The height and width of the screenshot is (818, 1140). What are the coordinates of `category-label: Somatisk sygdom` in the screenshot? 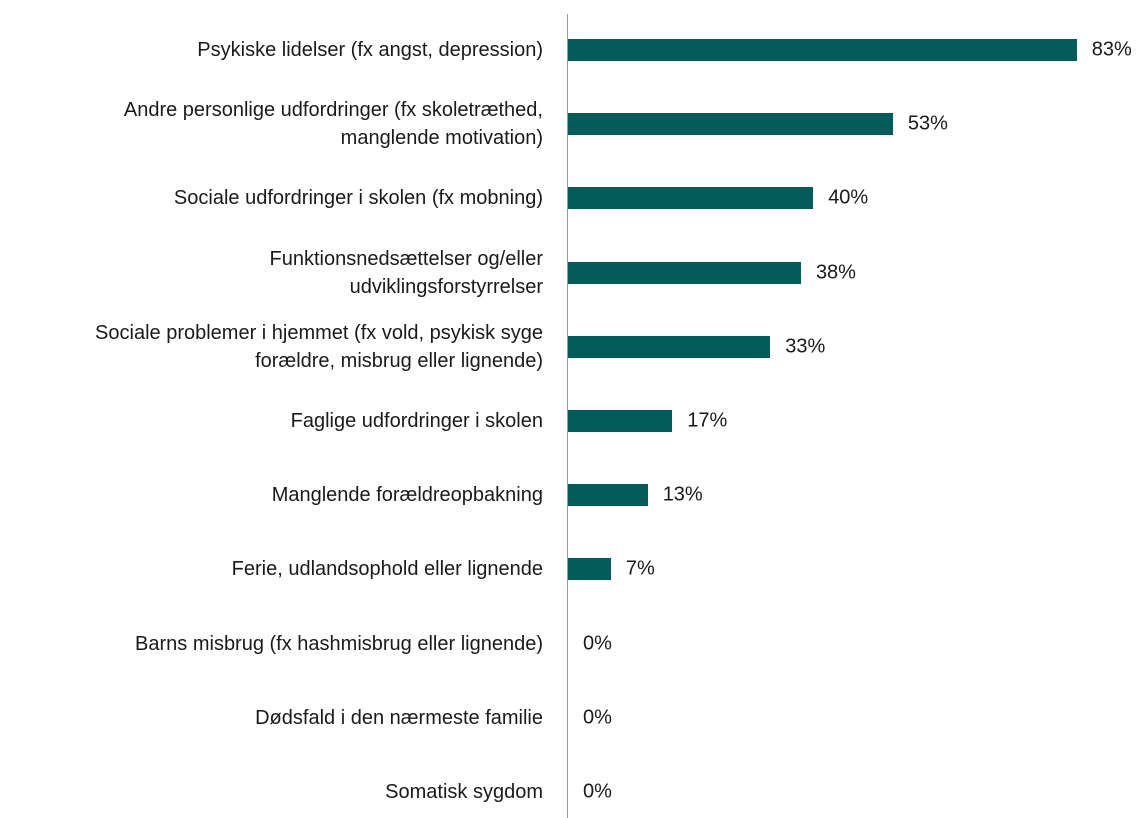 It's located at (464, 792).